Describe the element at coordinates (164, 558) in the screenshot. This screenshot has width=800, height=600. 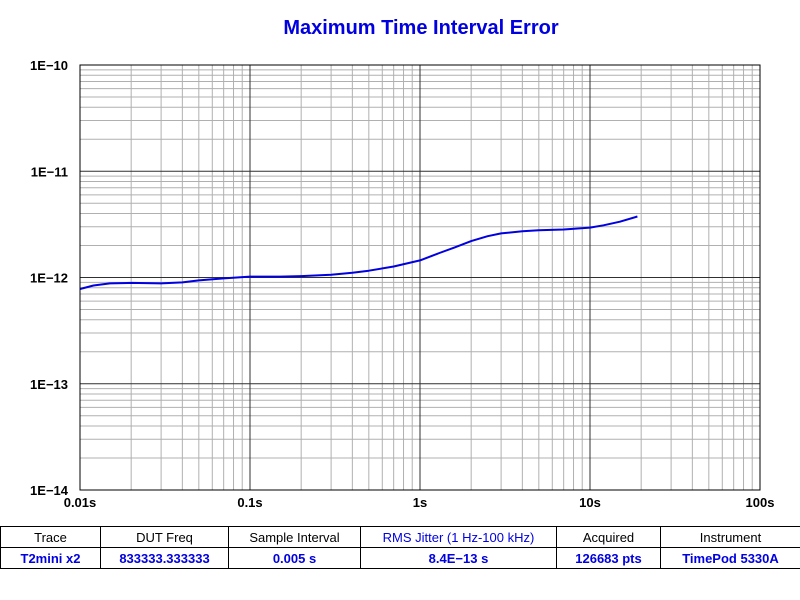
I see `value-dut-freq: 833333.333333` at that location.